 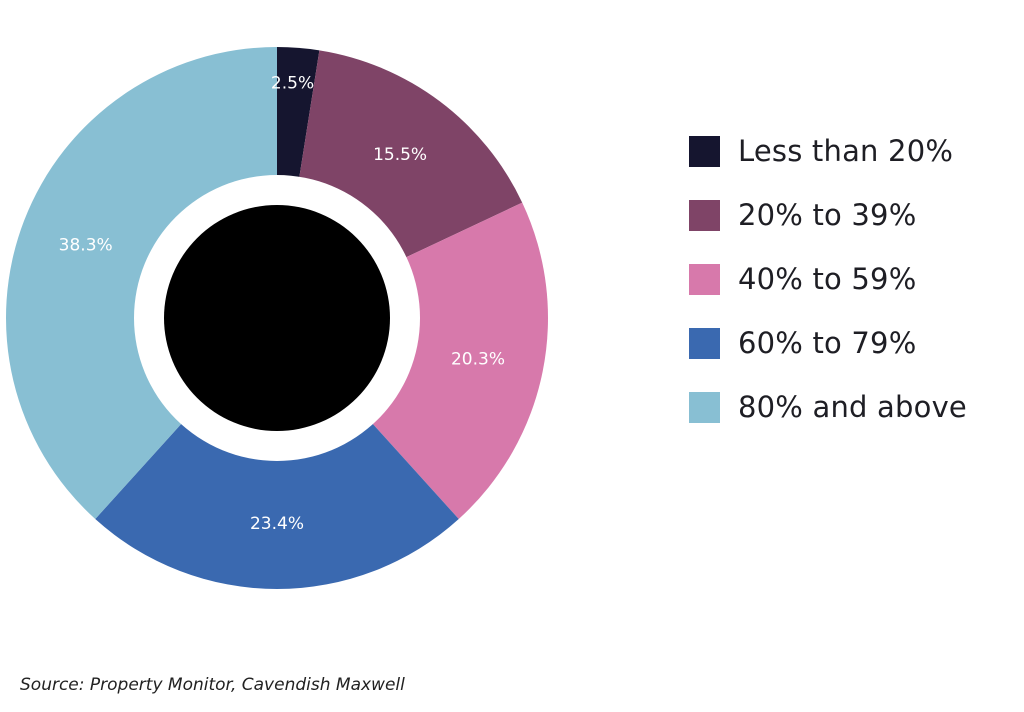 I want to click on legend-label: 60% to 79%, so click(x=827, y=343).